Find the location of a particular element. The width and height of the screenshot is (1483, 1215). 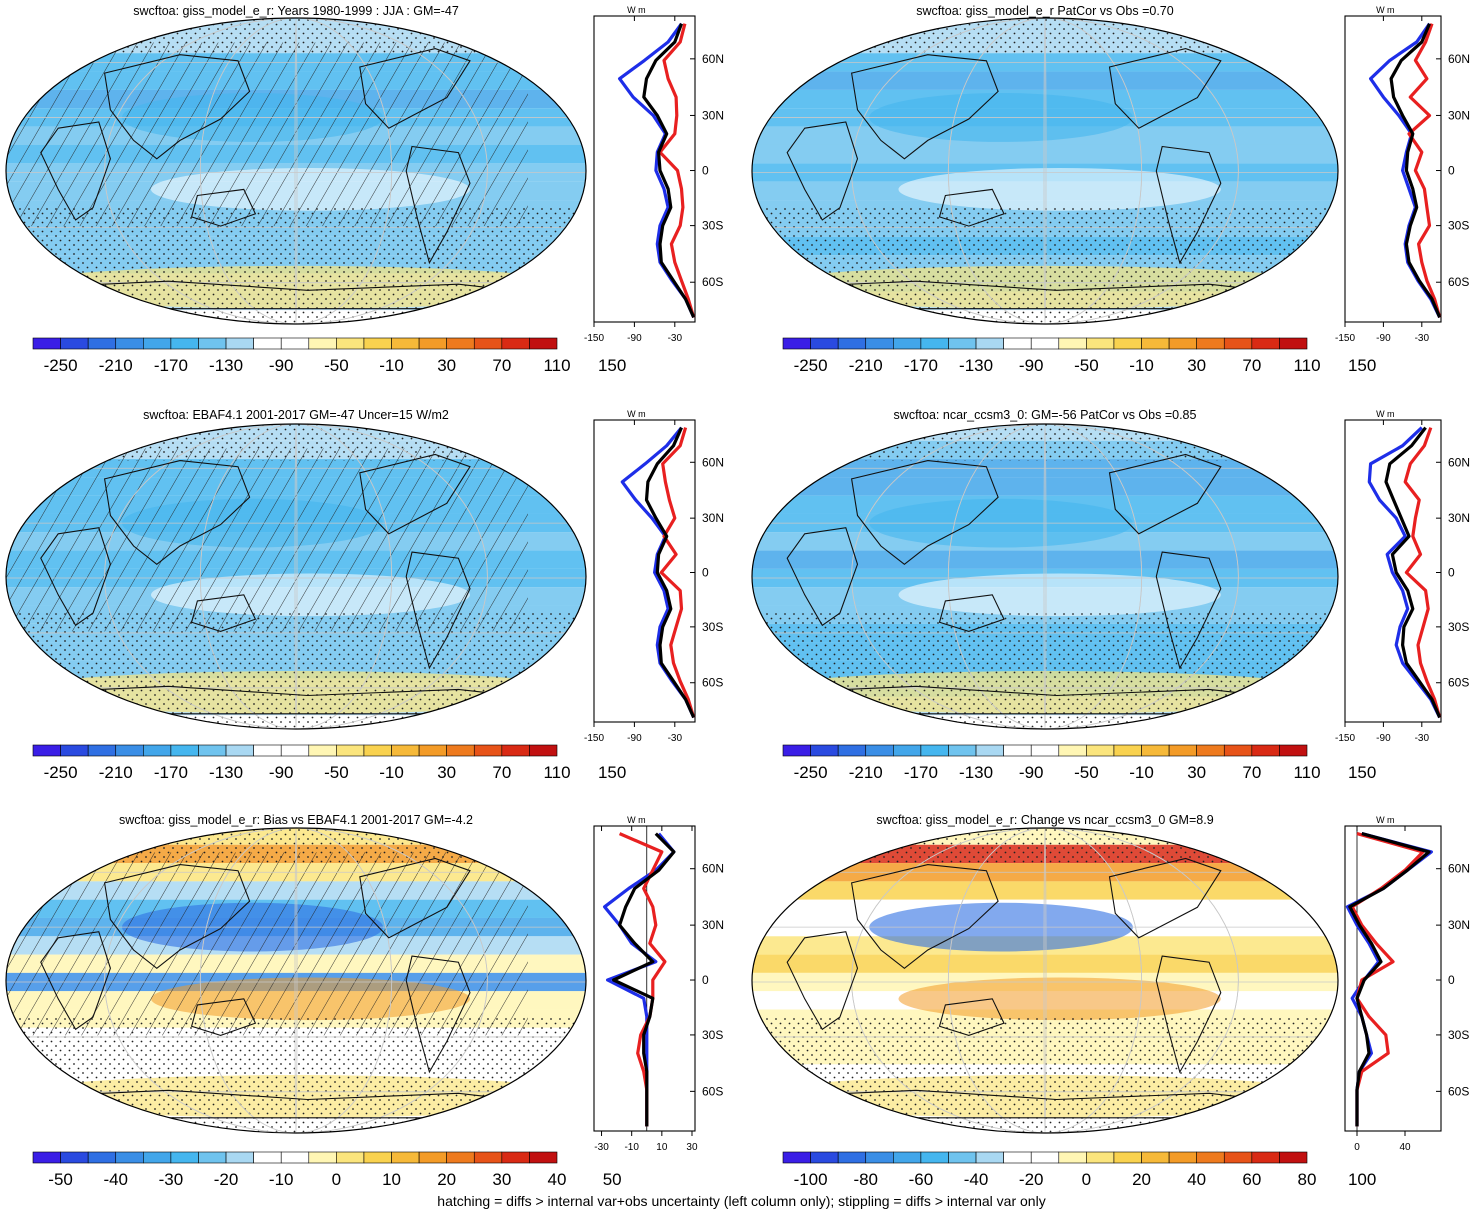

colorbar-label: 50 is located at coordinates (612, 1179).